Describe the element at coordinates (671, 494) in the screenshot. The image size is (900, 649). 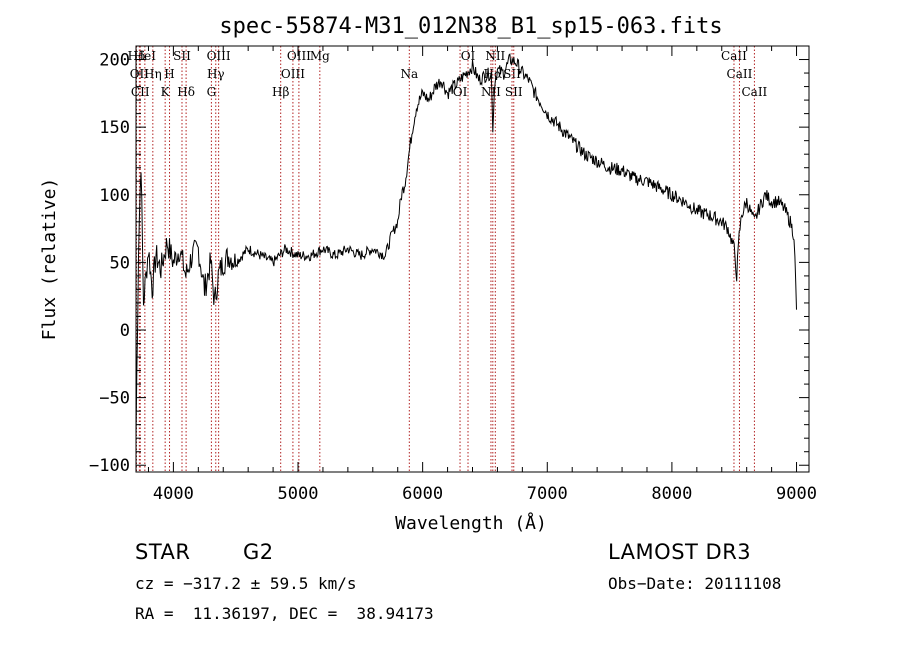
I see `x-tick-label: 8000` at that location.